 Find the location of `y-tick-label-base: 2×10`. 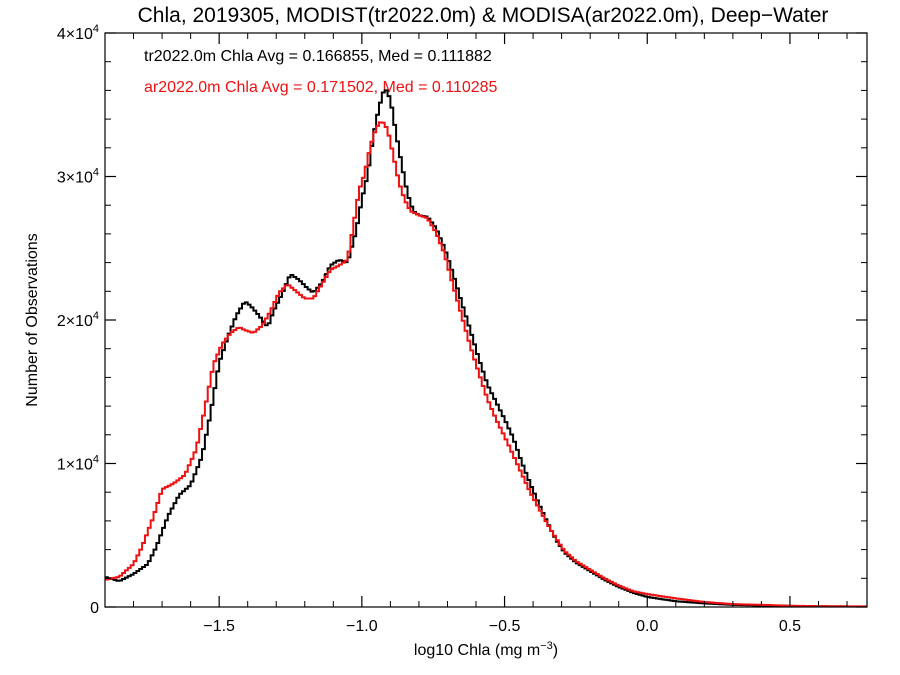

y-tick-label-base: 2×10 is located at coordinates (75, 321).